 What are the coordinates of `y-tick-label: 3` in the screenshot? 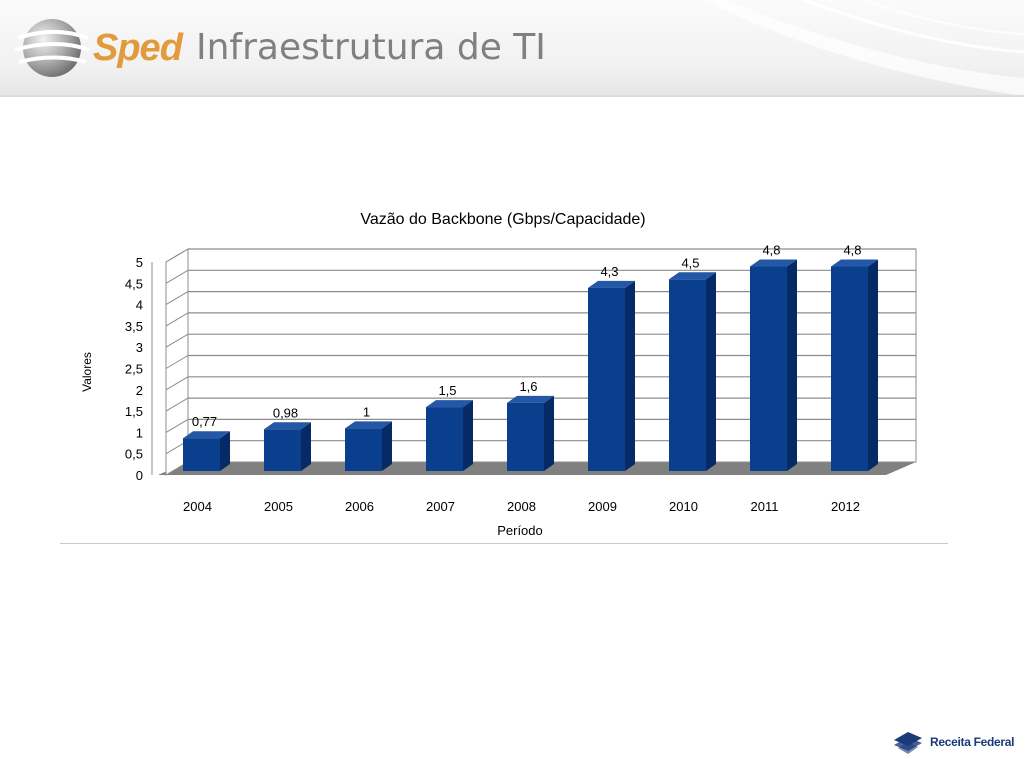 It's located at (139, 347).